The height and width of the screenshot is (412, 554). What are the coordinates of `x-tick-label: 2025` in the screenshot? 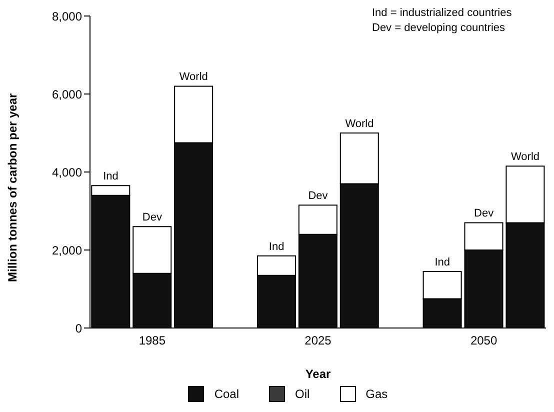 It's located at (318, 341).